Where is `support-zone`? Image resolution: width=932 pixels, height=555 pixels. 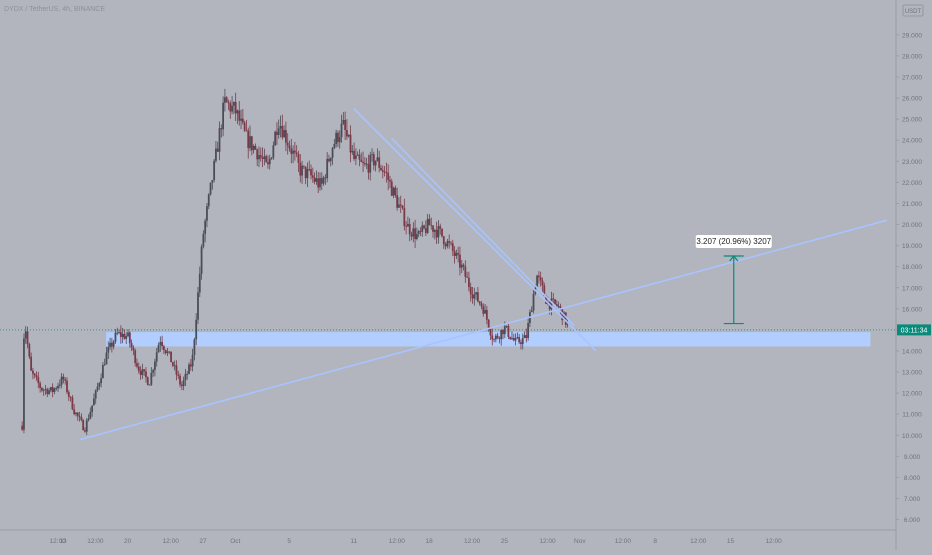
support-zone is located at coordinates (488, 339).